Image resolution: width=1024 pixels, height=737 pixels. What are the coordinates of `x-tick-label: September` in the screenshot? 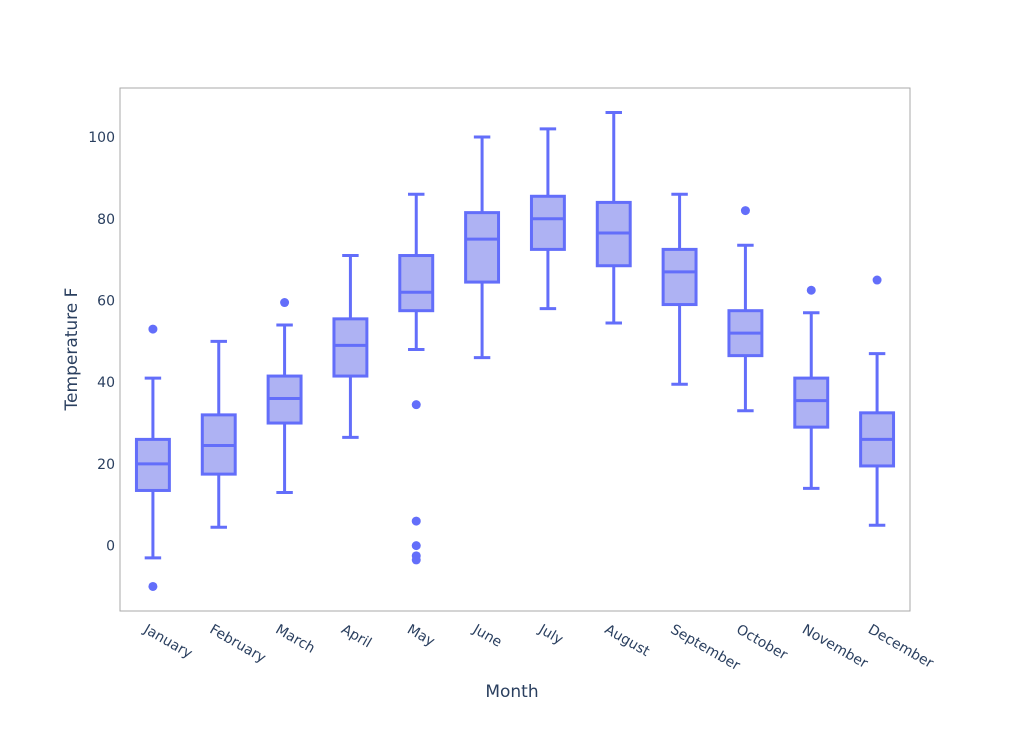 It's located at (705, 648).